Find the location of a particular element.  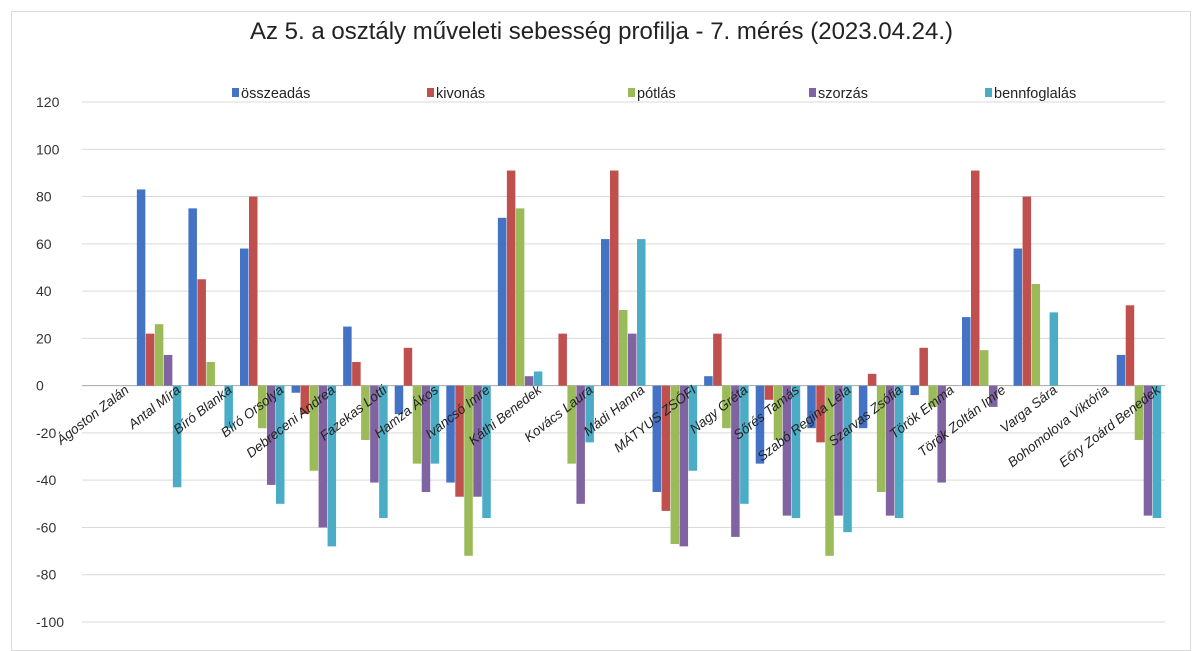

y-tick-label: -40 is located at coordinates (46, 480).